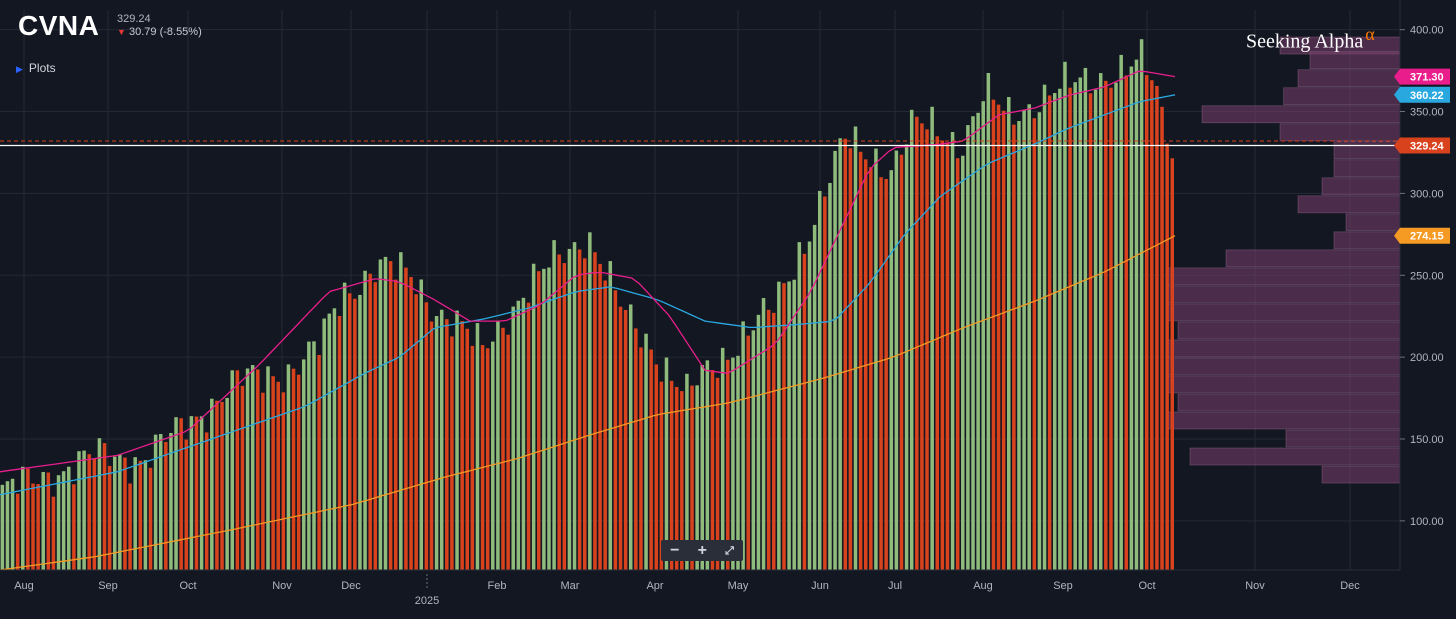  Describe the element at coordinates (1427, 78) in the screenshot. I see `svg-text: 371.30` at that location.